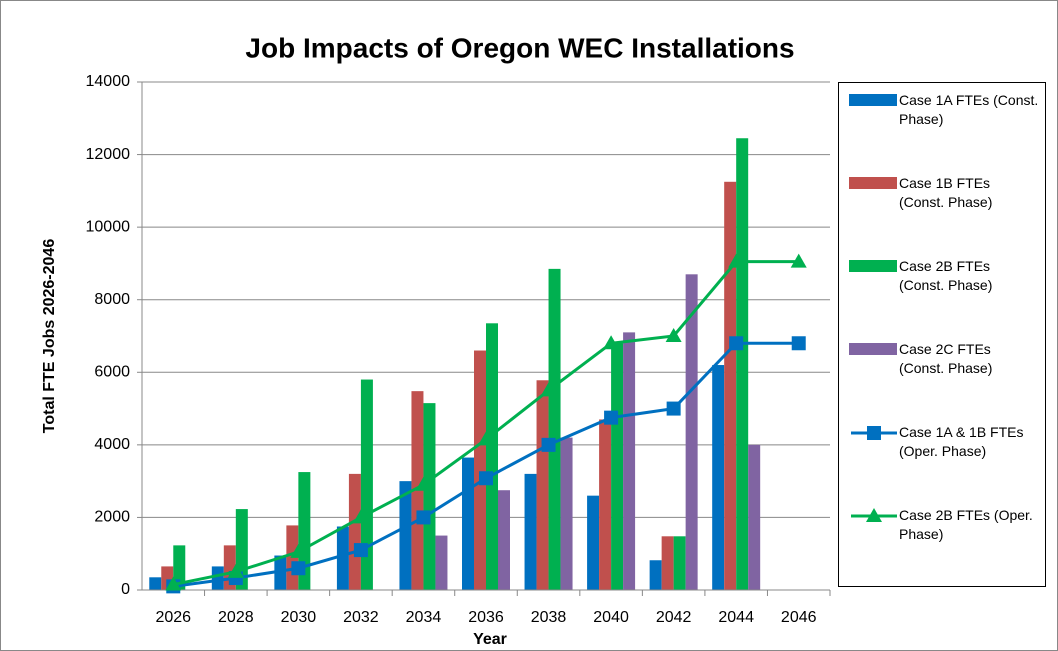 This screenshot has height=651, width=1058. I want to click on legend-label: Case 1A FTEs (Const. Phase), so click(969, 109).